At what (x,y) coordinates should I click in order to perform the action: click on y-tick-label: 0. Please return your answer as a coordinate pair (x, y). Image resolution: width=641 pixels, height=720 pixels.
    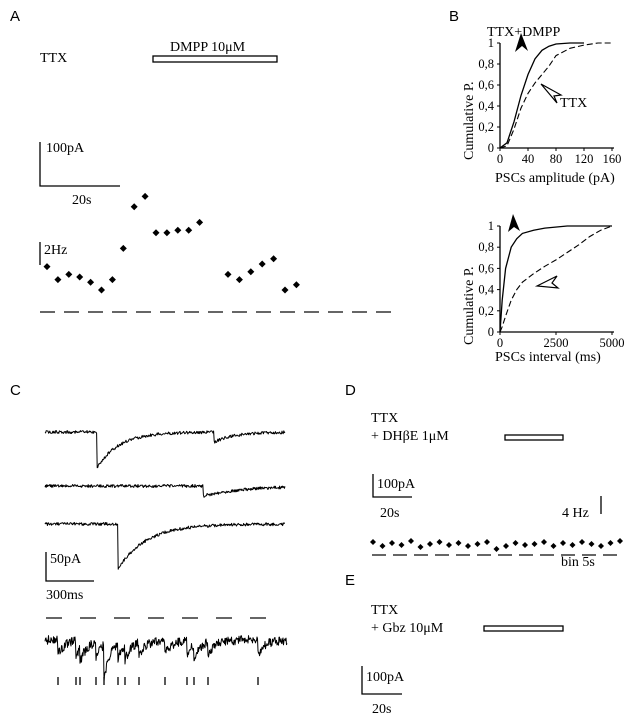
    Looking at the image, I should click on (491, 332).